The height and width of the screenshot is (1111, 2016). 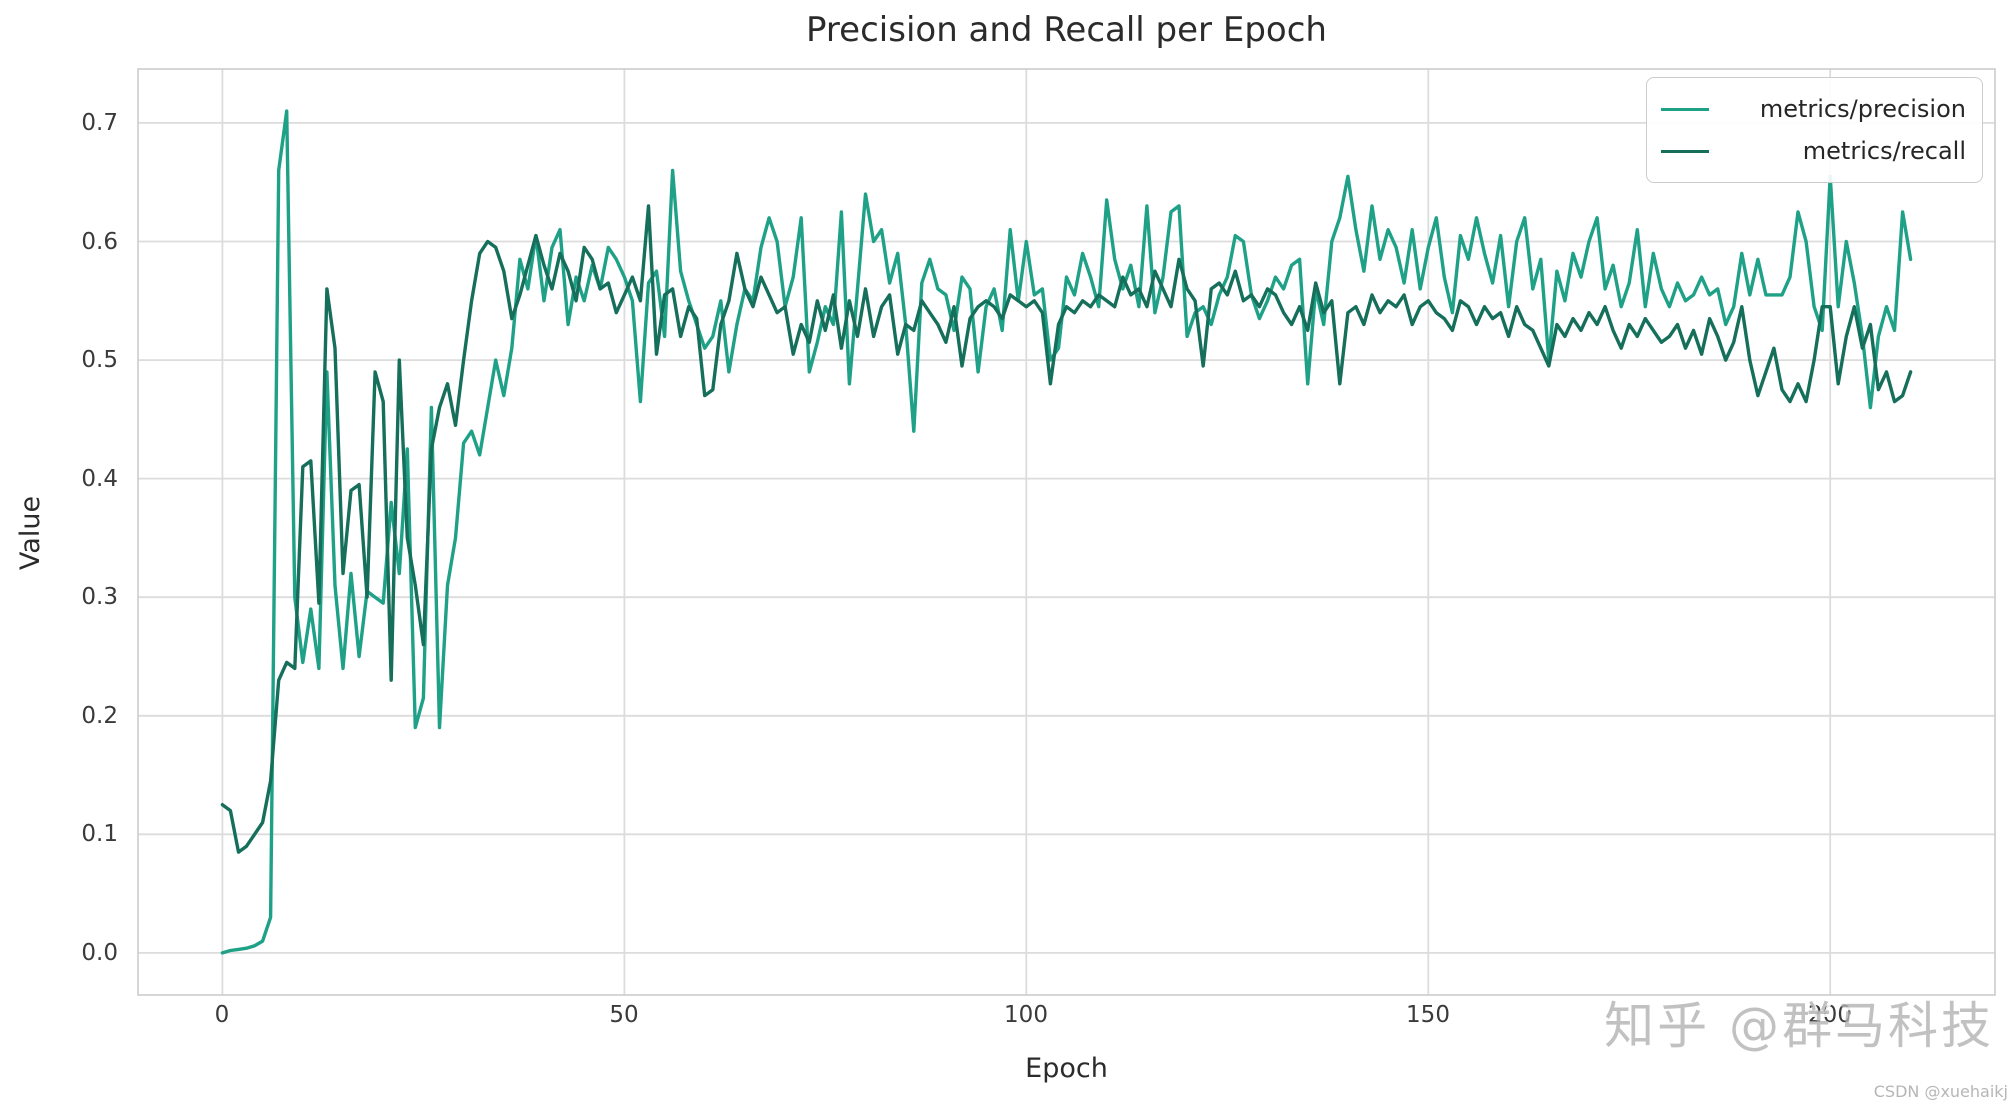 I want to click on legend-label: metrics/precision, so click(x=1862, y=109).